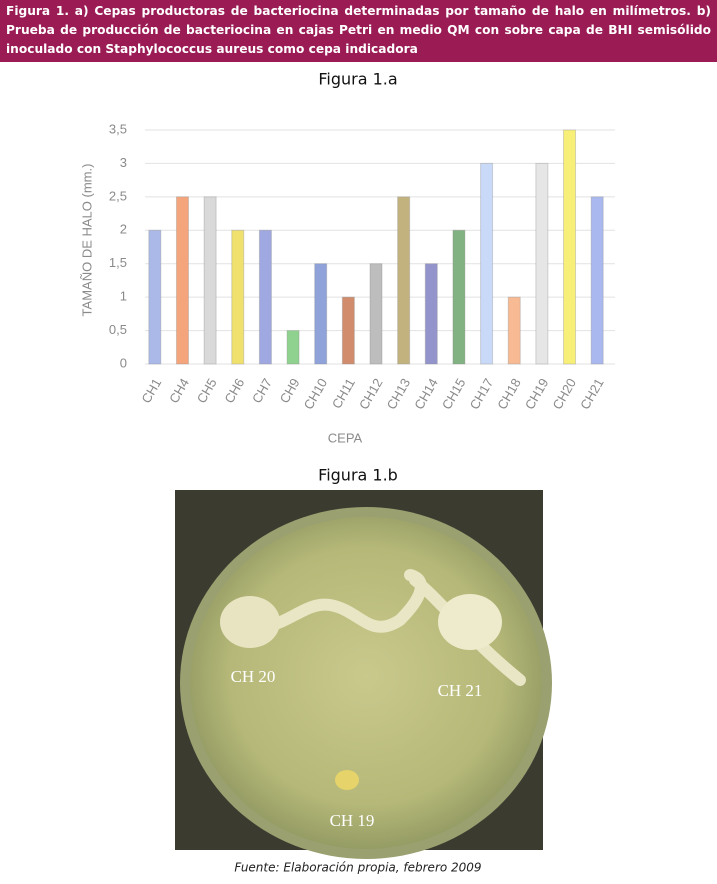  What do you see at coordinates (454, 394) in the screenshot?
I see `x-tick-label: CH15` at bounding box center [454, 394].